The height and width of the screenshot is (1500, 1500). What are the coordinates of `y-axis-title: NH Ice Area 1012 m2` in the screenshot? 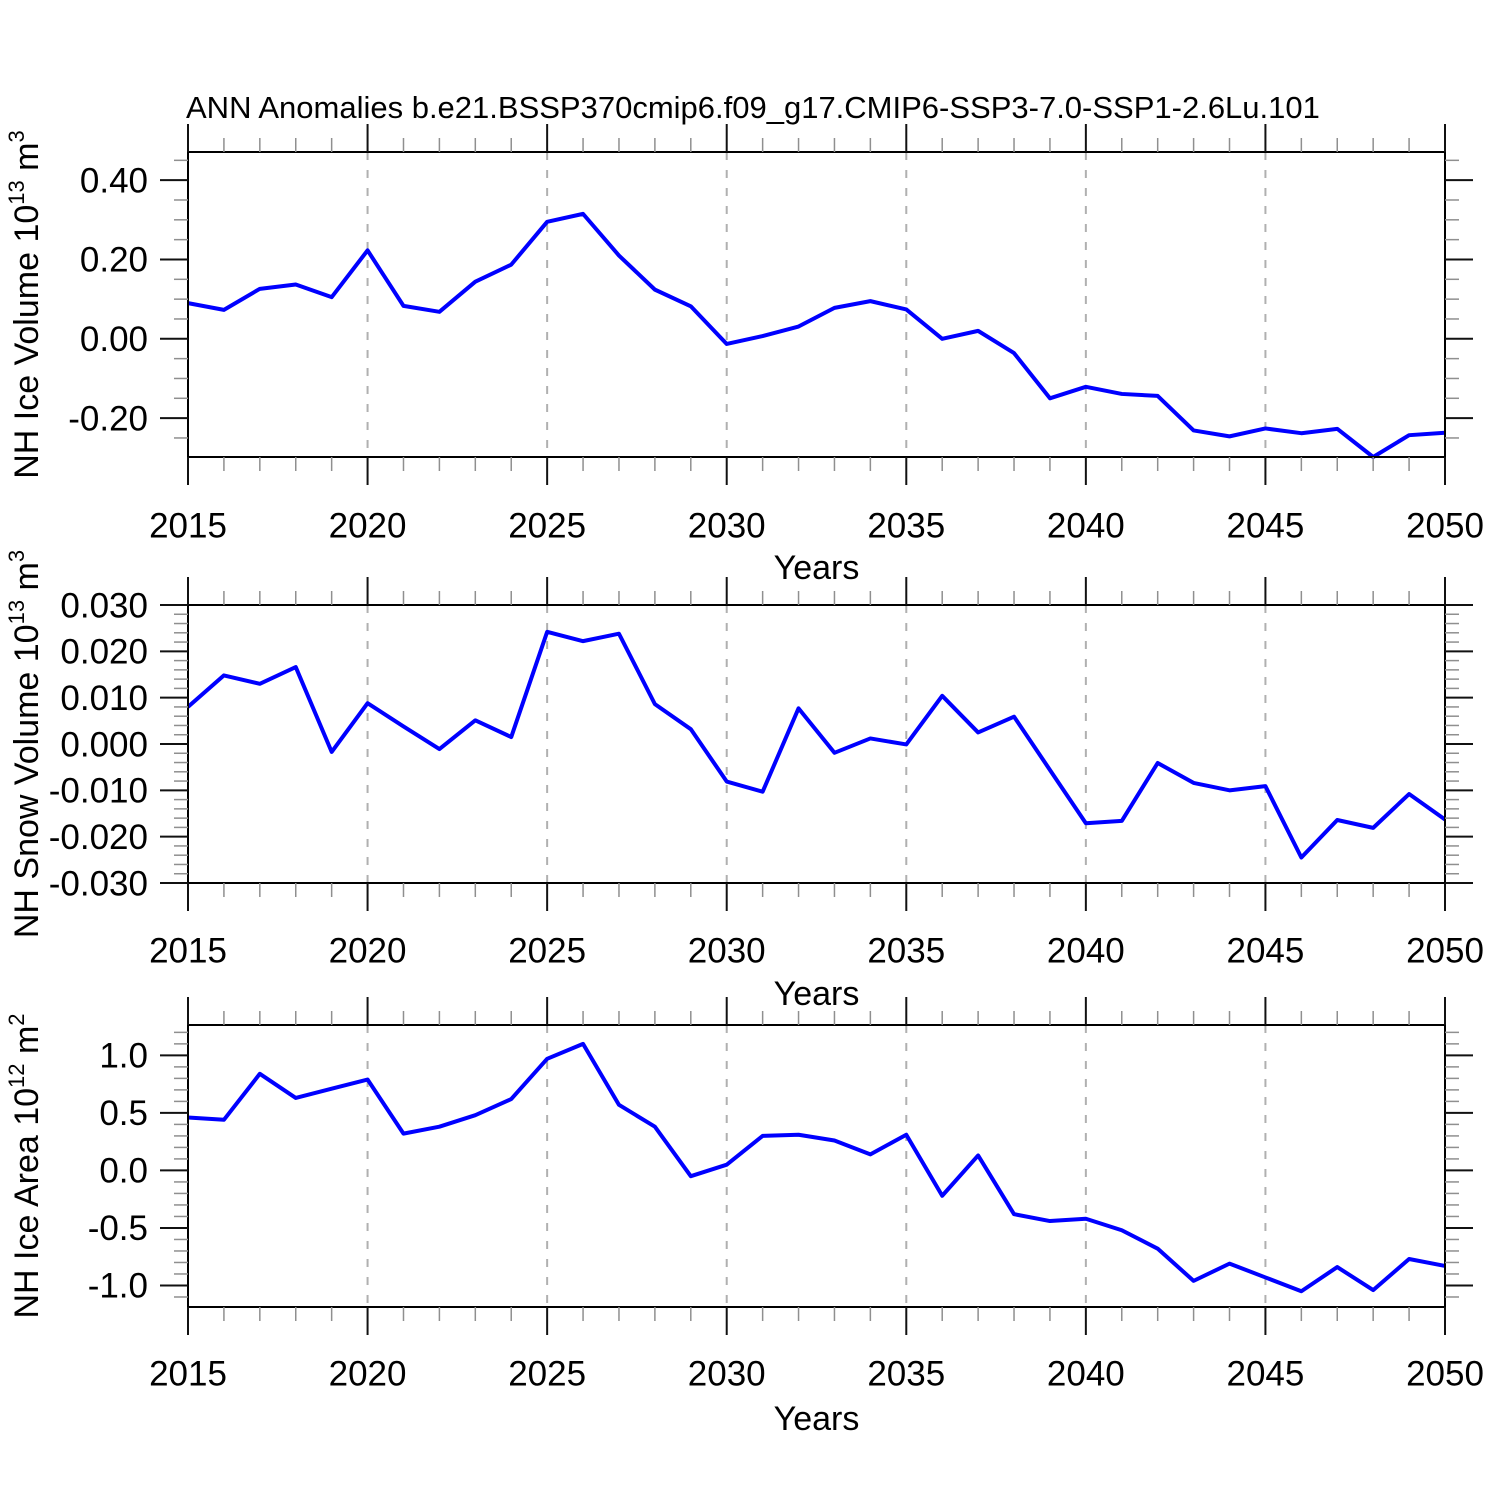 It's located at (25, 1165).